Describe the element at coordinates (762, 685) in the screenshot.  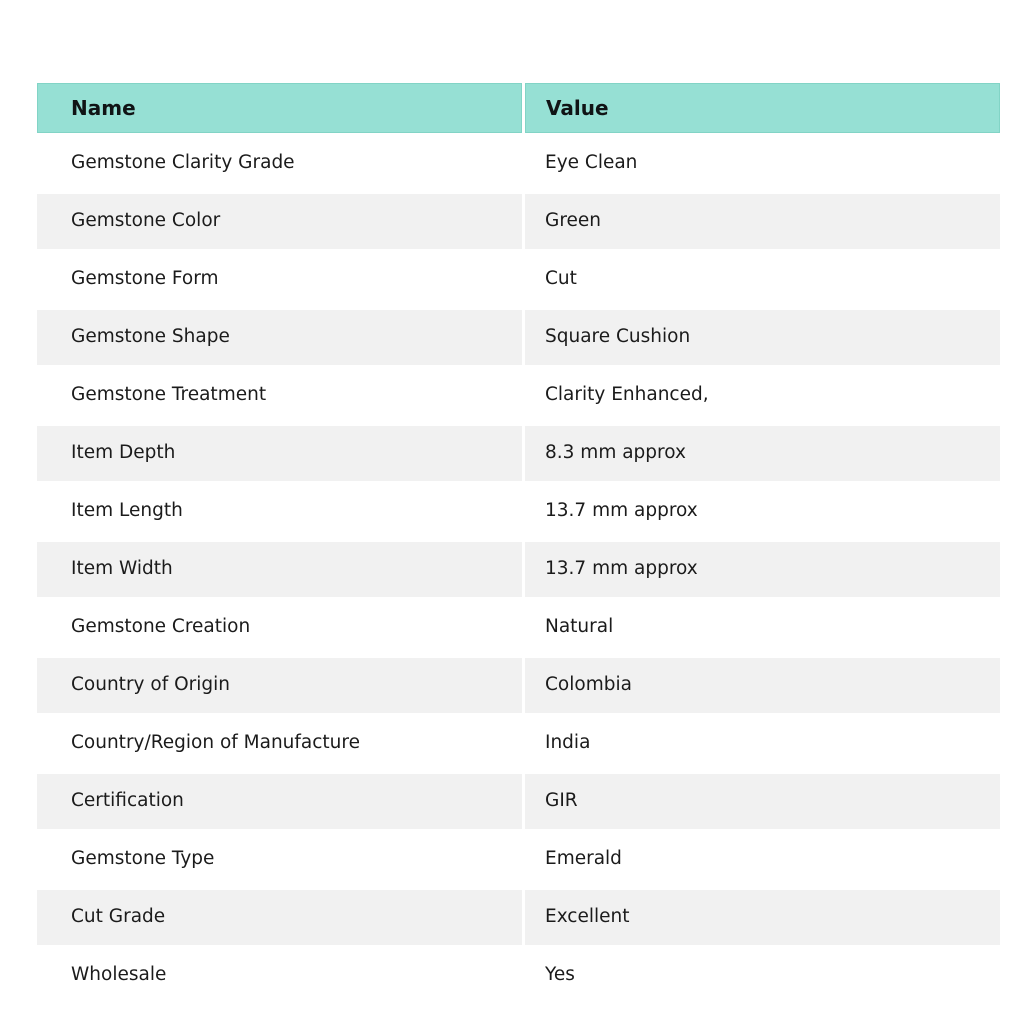
I see `row-value-cell: Colombia` at that location.